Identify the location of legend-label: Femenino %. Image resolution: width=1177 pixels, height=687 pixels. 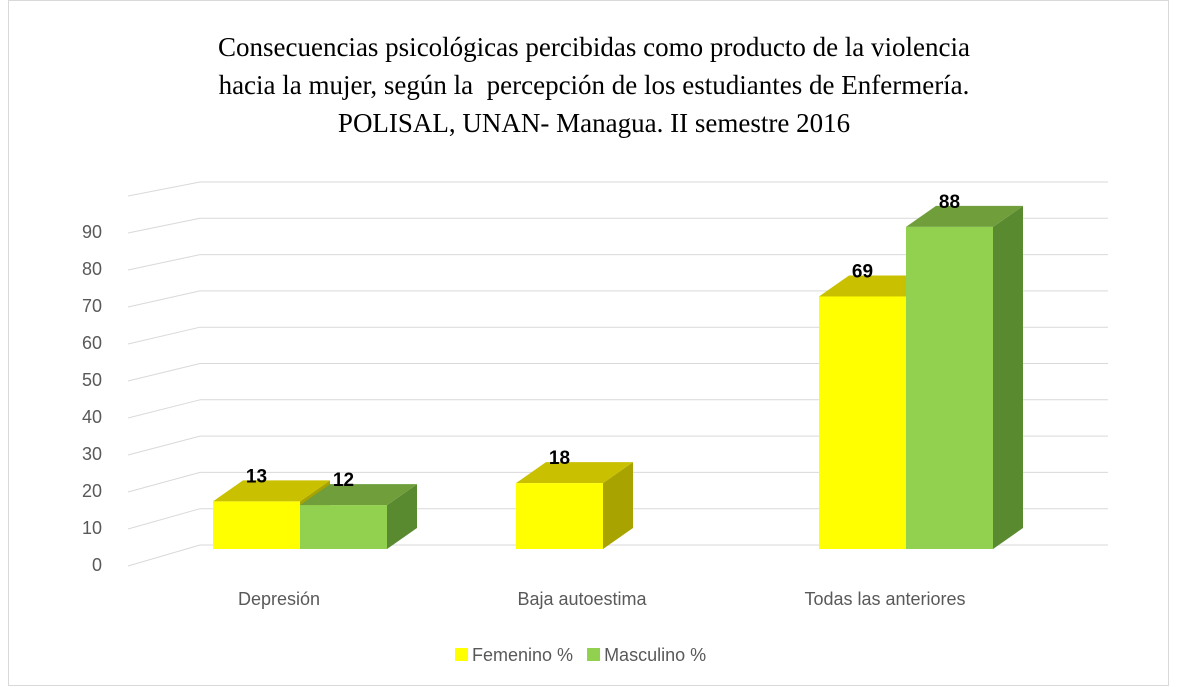
(522, 655).